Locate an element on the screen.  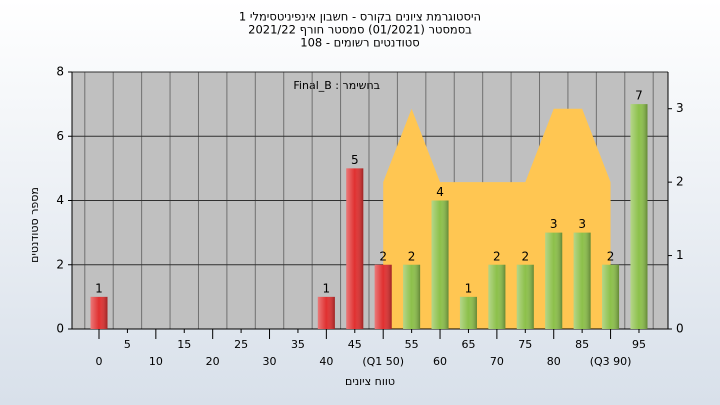
y-tick-label: 6 is located at coordinates (60, 136).